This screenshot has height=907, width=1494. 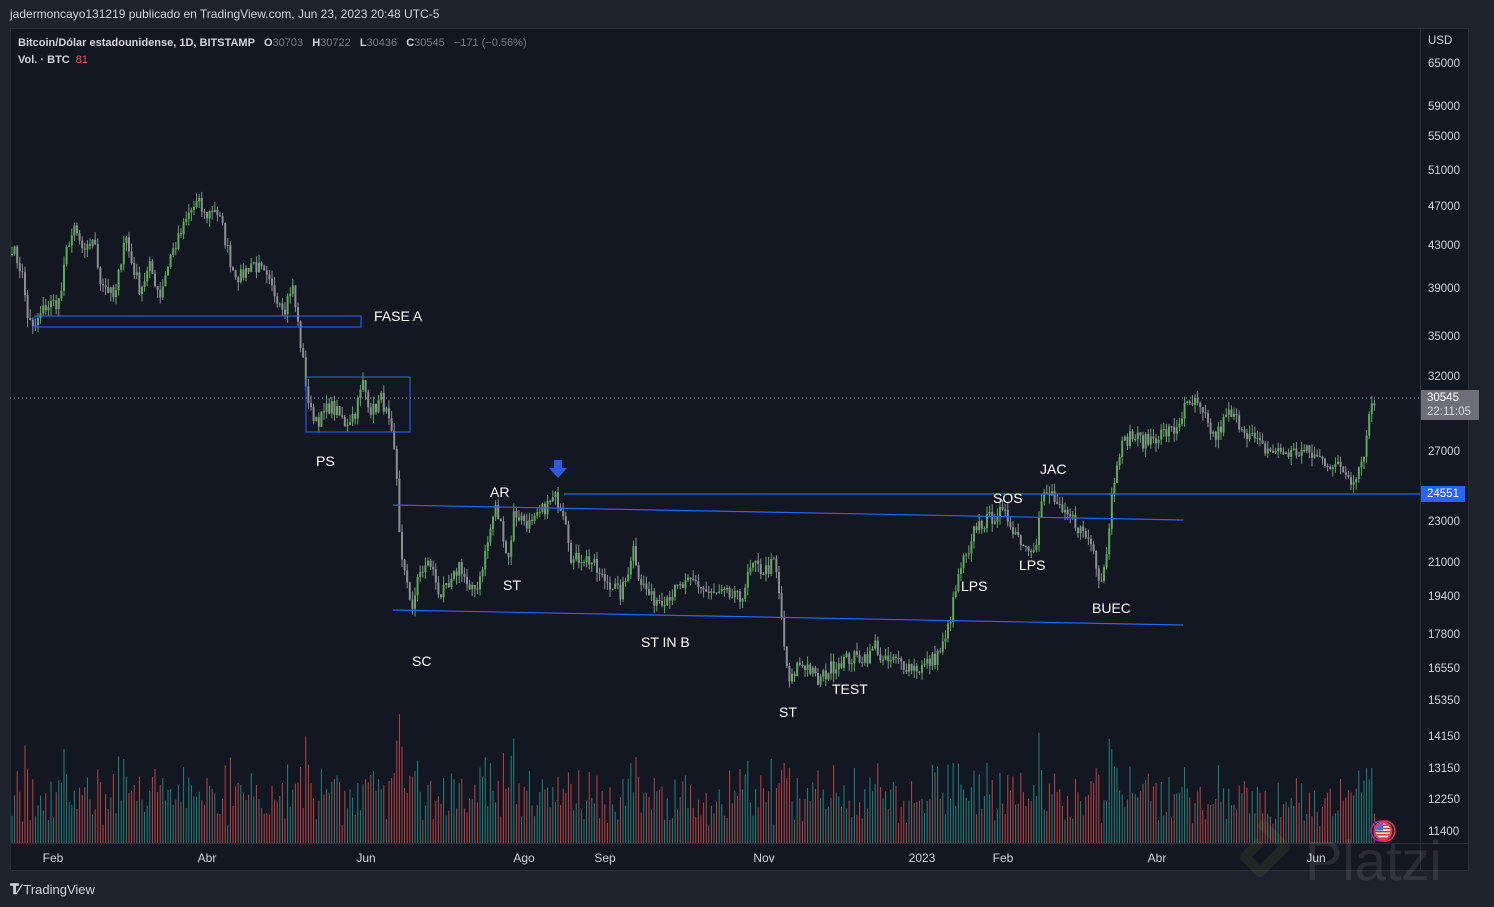 What do you see at coordinates (1111, 608) in the screenshot?
I see `wyckoff-label: BUEC` at bounding box center [1111, 608].